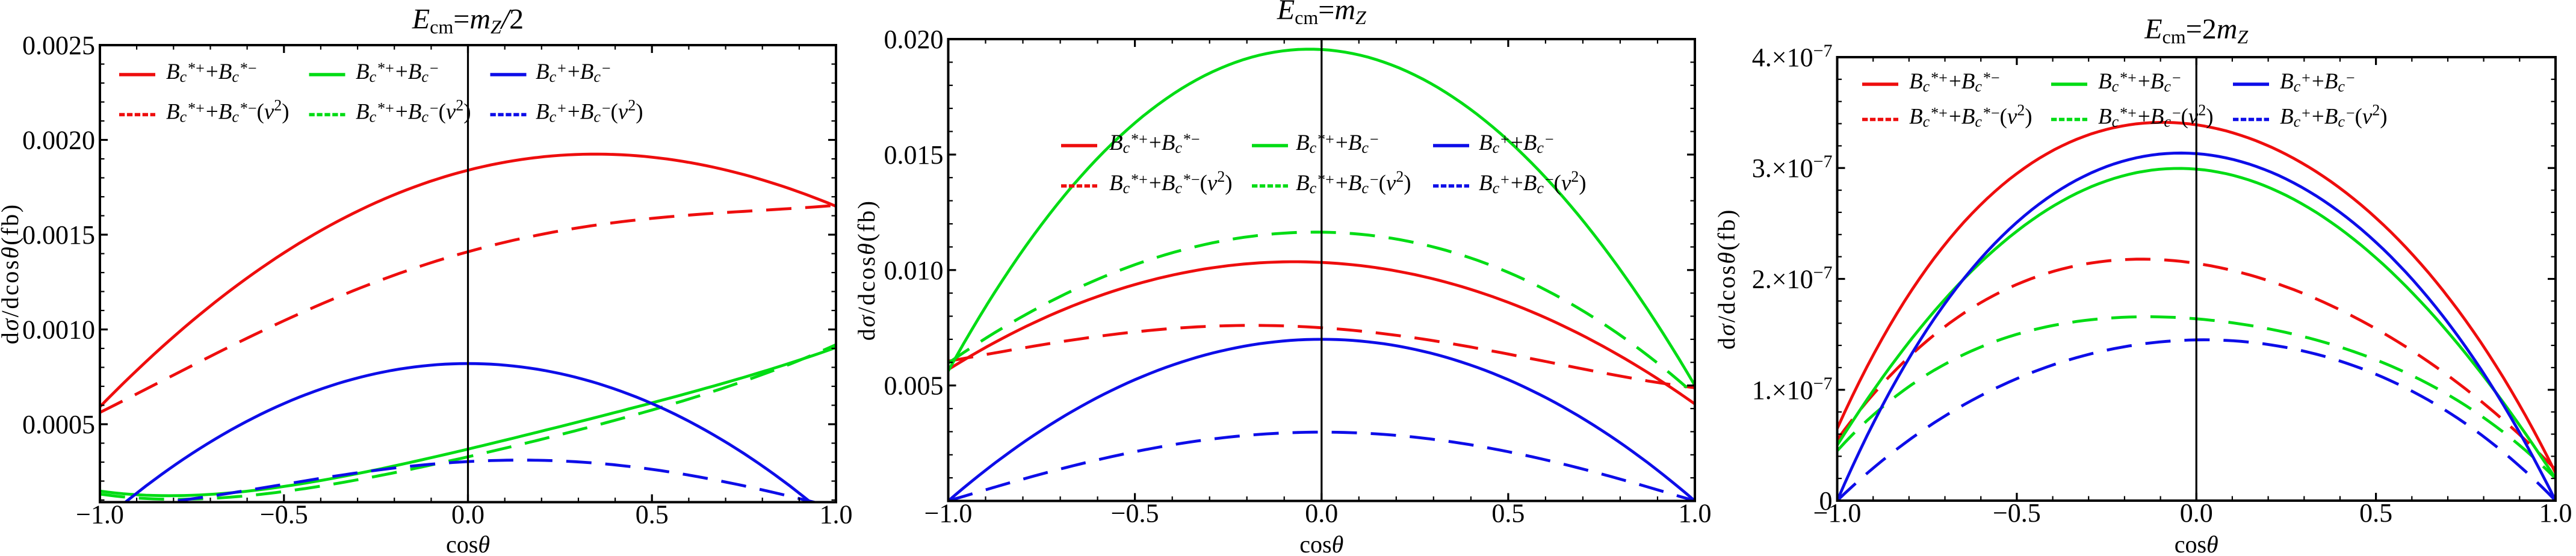 This screenshot has height=556, width=2576. Describe the element at coordinates (914, 270) in the screenshot. I see `svg-text: 0.010` at that location.